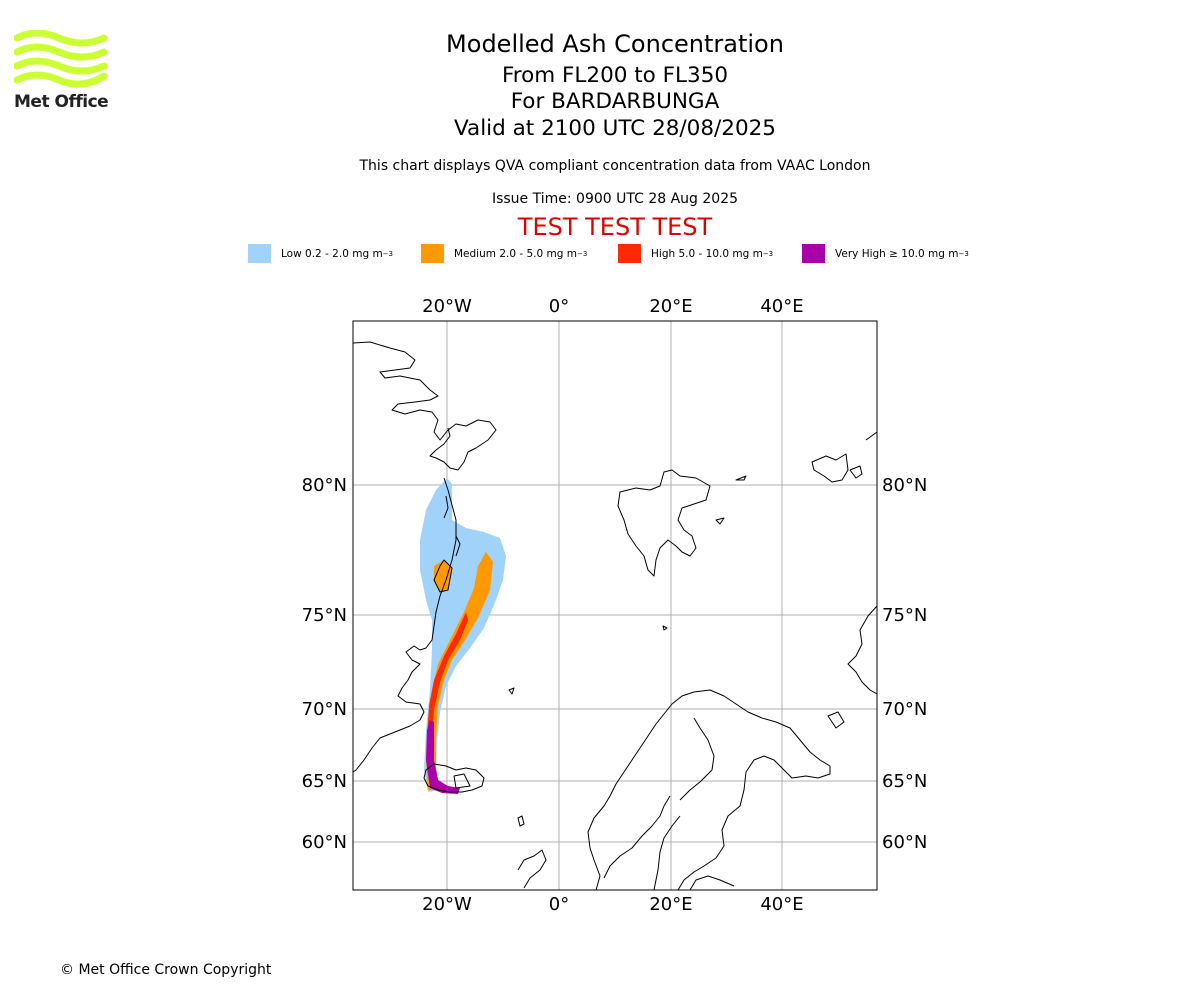  I want to click on legend-item-medium: Medium 2.0 - 5.0 mg m −3, so click(504, 253).